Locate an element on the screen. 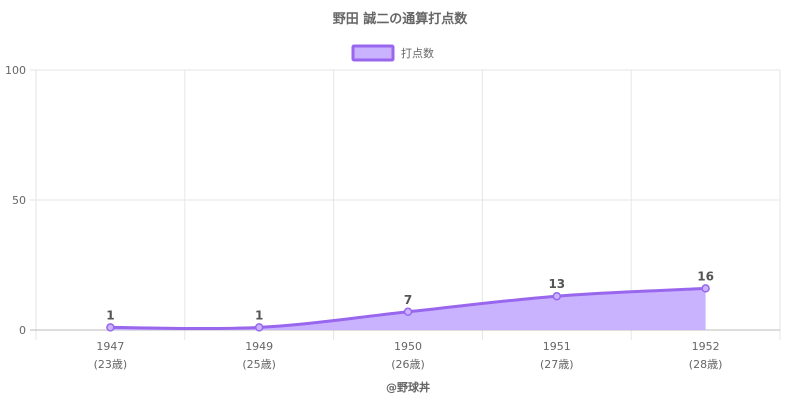 This screenshot has width=800, height=400. data-label: 16 is located at coordinates (705, 276).